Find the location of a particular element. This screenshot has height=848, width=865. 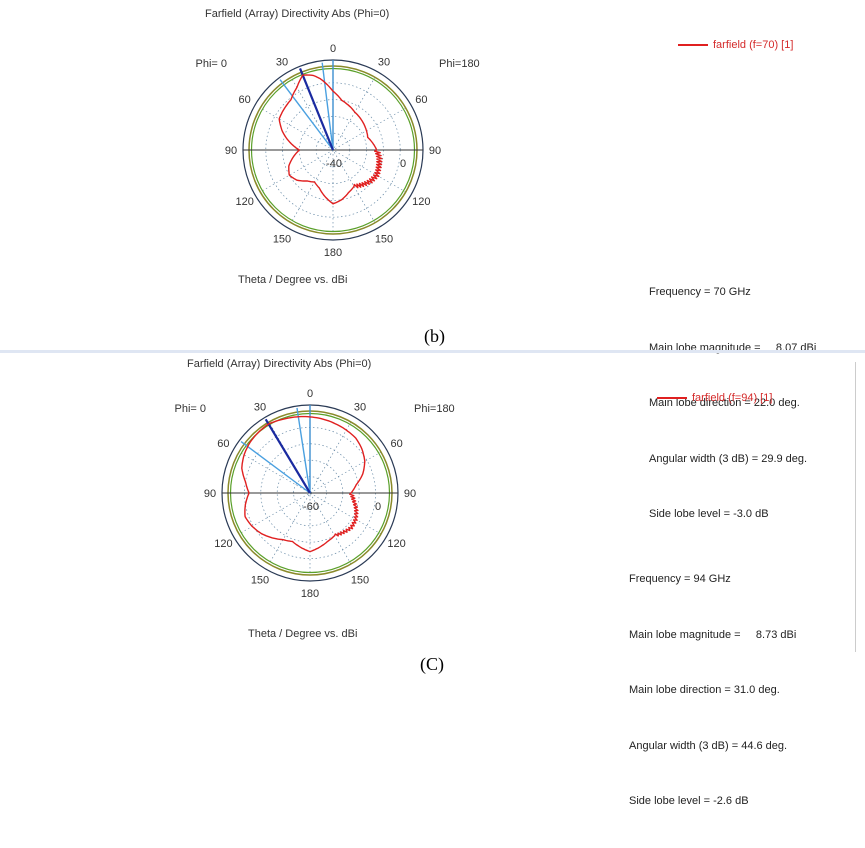

grid-spoke is located at coordinates (310, 493).